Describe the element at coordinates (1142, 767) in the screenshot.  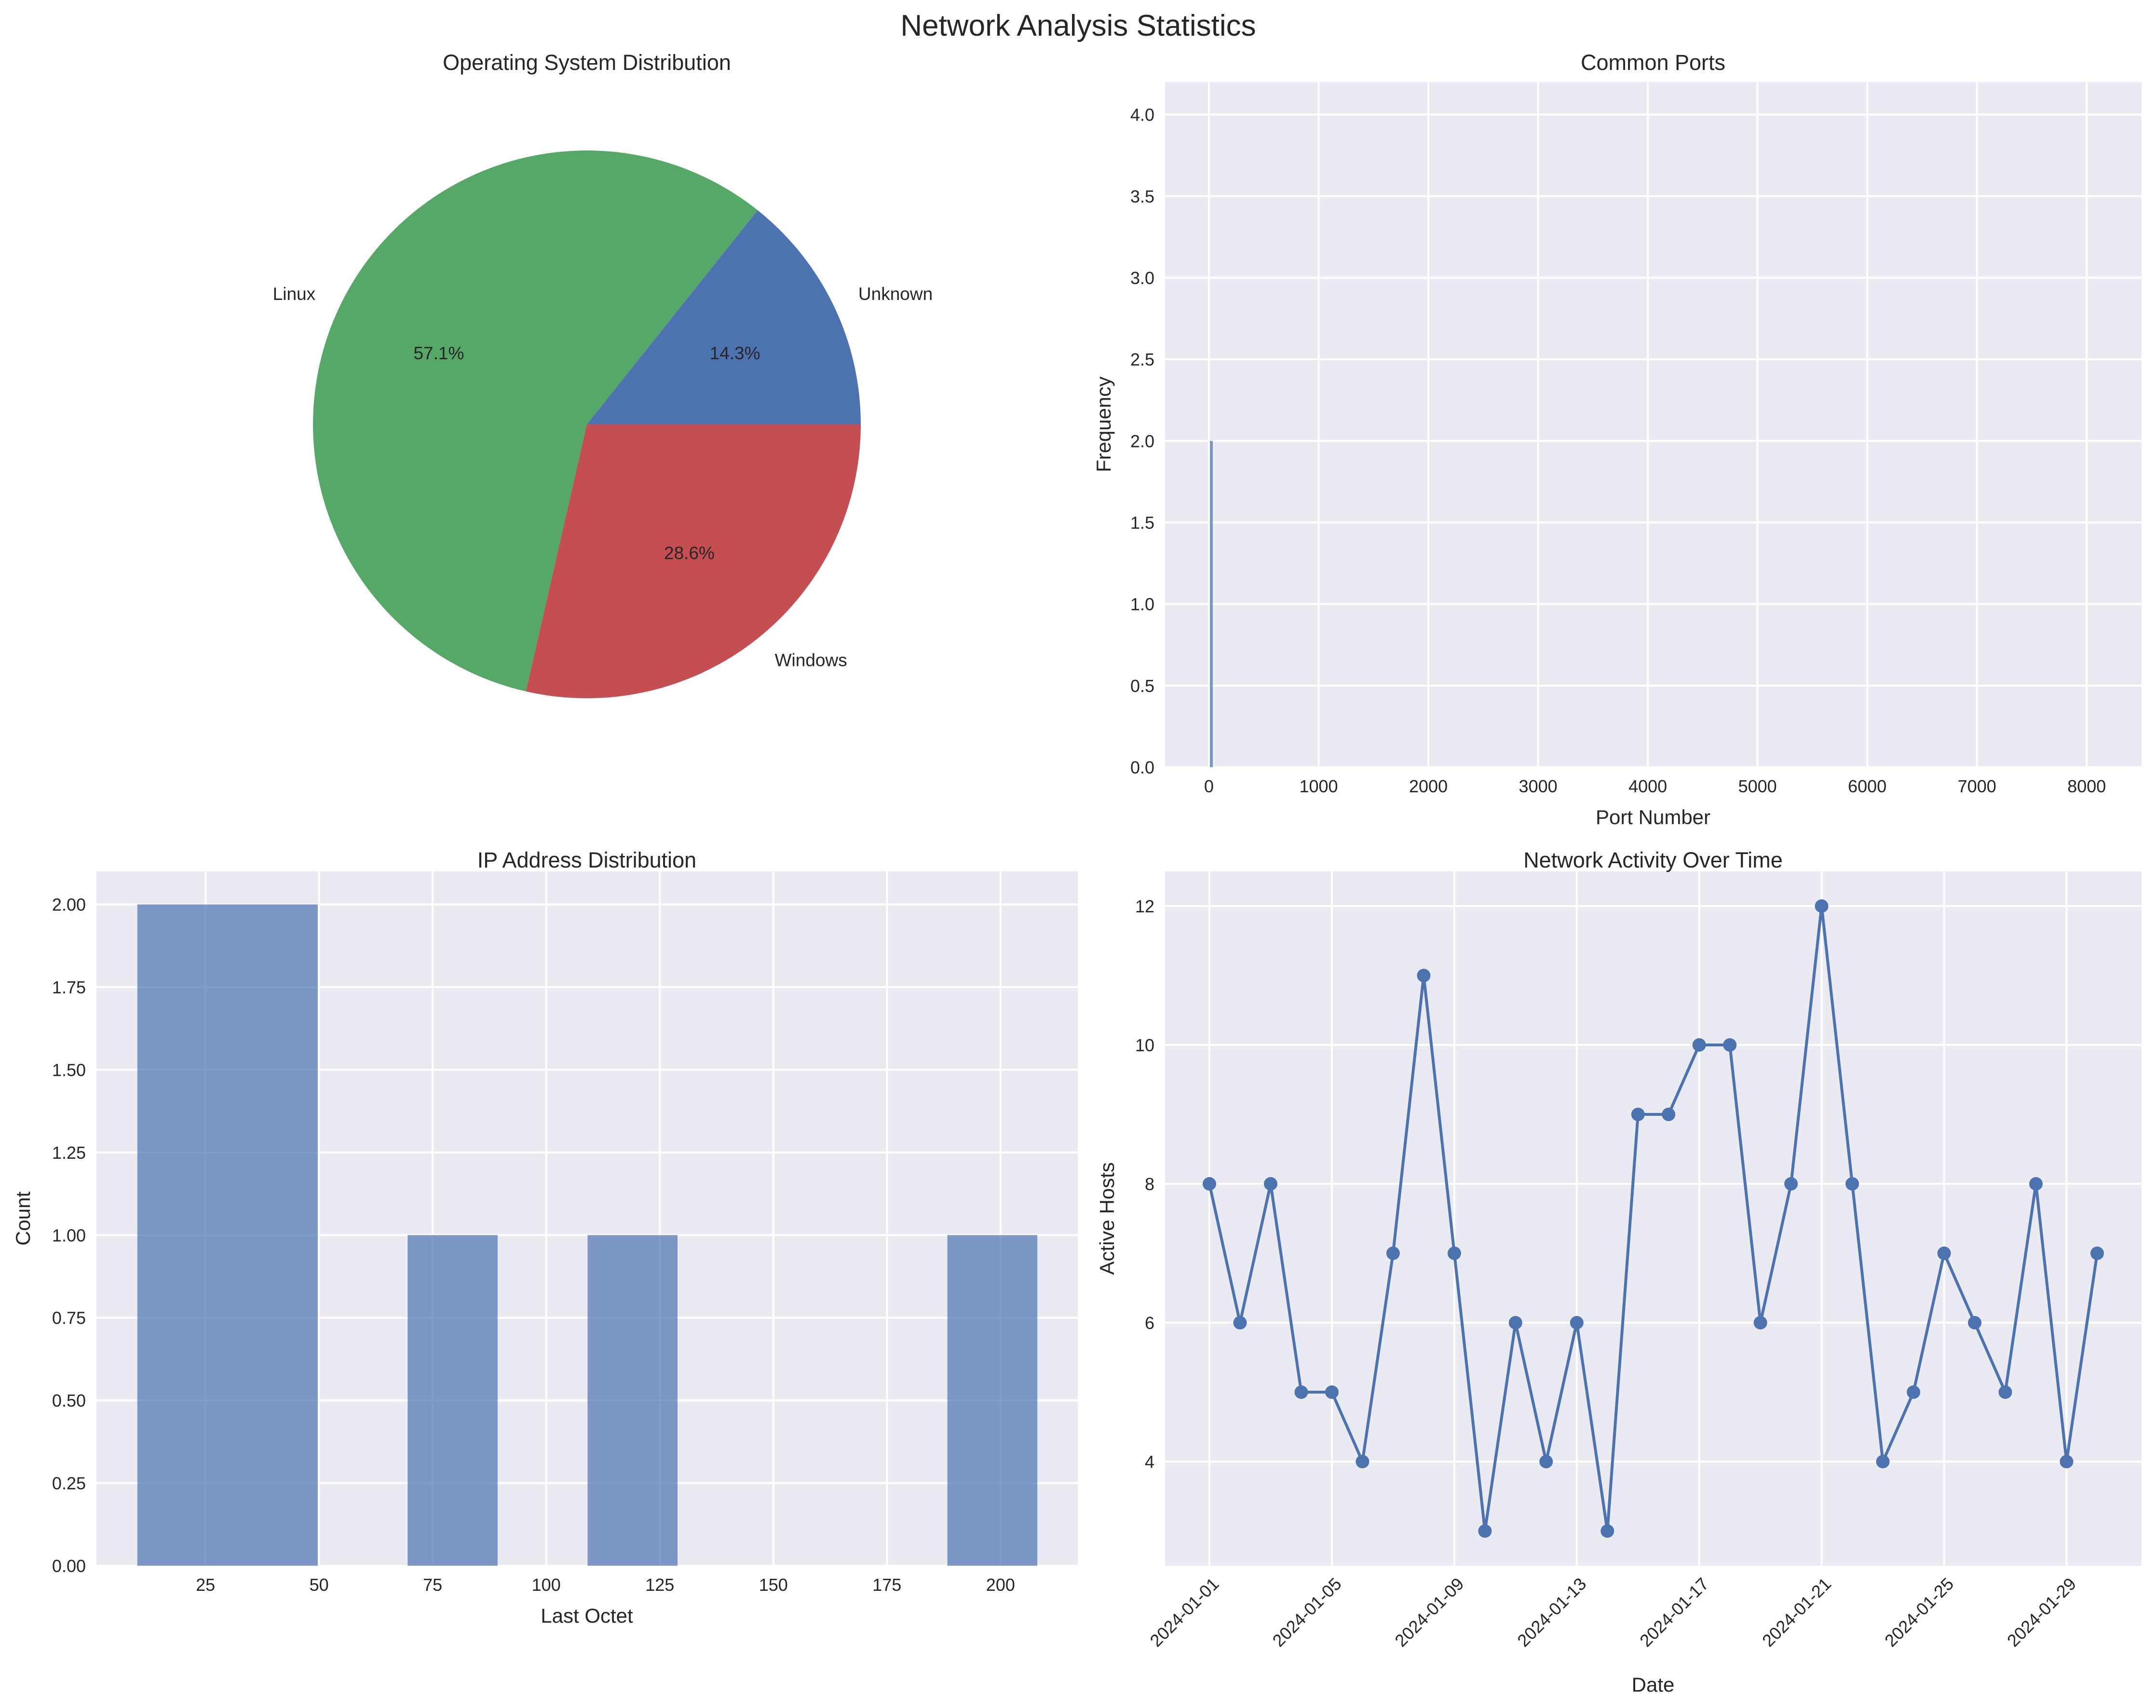
I see `ports-y-tick-label: 0.0` at that location.